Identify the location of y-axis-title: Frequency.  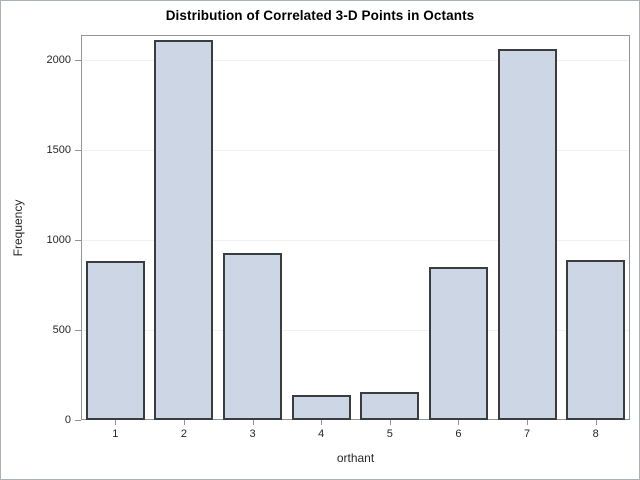
(18, 228).